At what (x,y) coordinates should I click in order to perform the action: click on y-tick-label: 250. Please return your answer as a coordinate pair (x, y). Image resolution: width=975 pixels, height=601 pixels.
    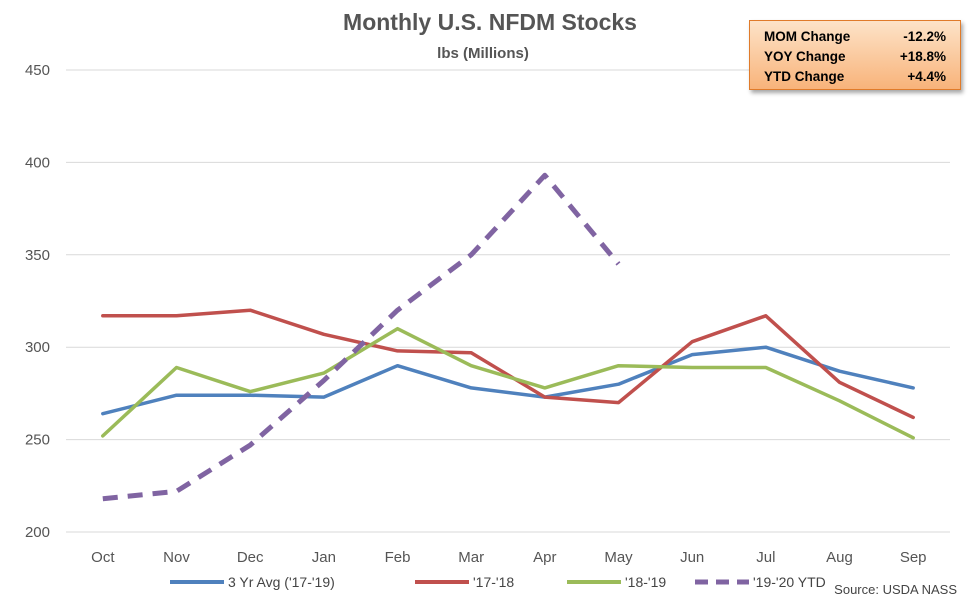
    Looking at the image, I should click on (37, 440).